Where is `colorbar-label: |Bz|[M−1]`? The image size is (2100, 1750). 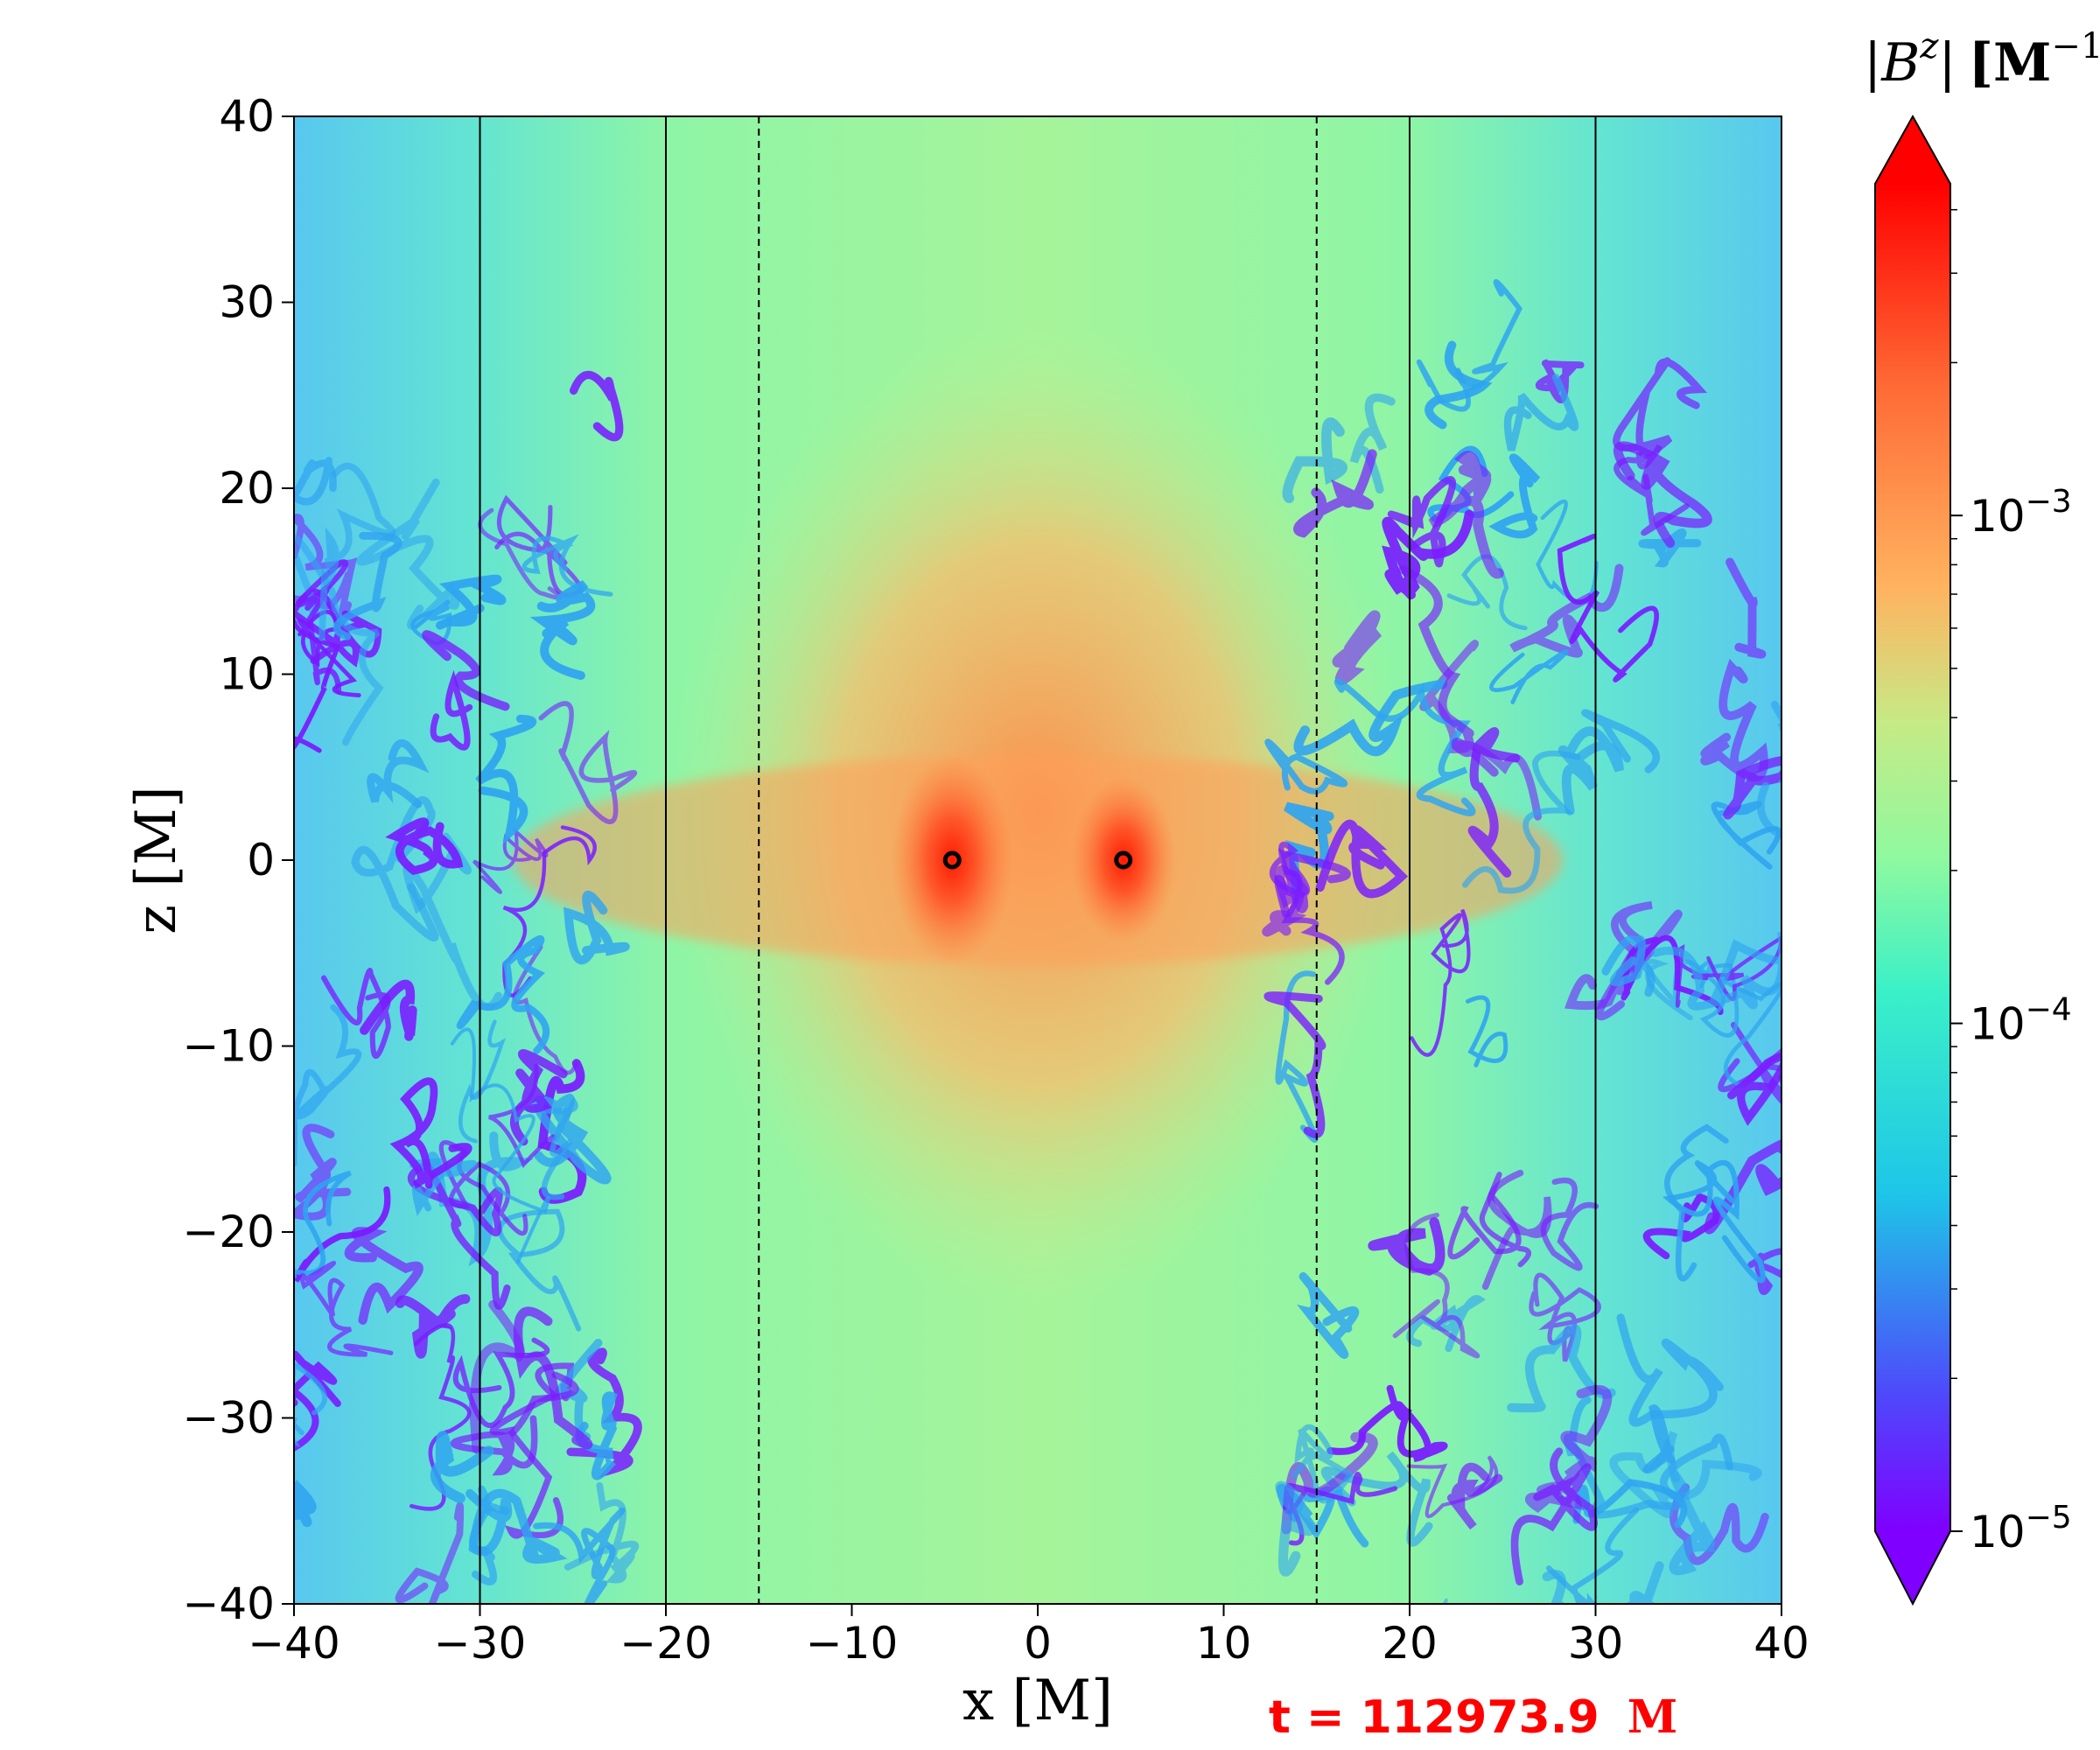
colorbar-label: |Bz|[M−1] is located at coordinates (1982, 60).